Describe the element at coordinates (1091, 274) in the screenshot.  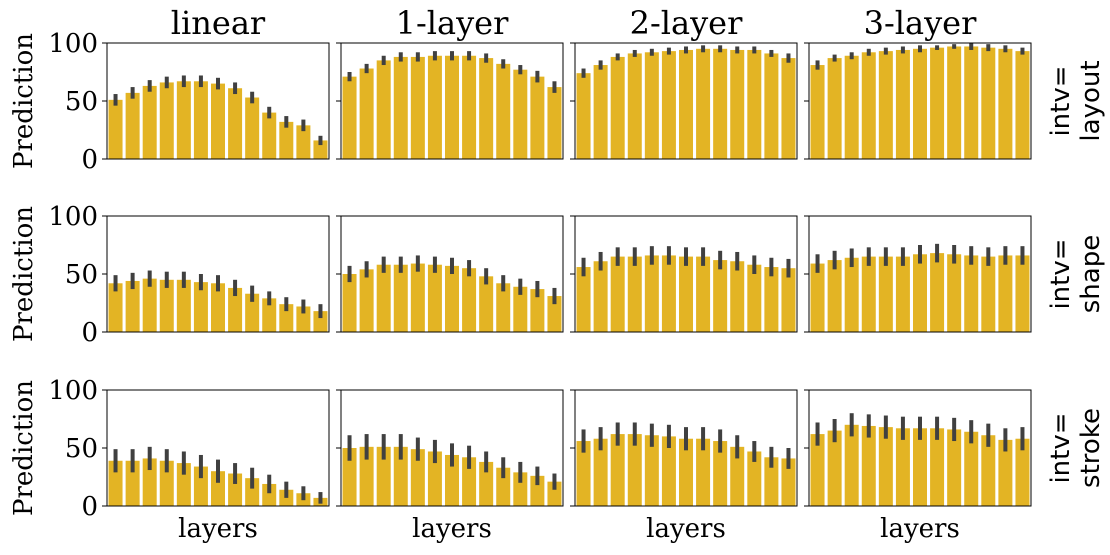
I see `row-label-line2: shape` at that location.